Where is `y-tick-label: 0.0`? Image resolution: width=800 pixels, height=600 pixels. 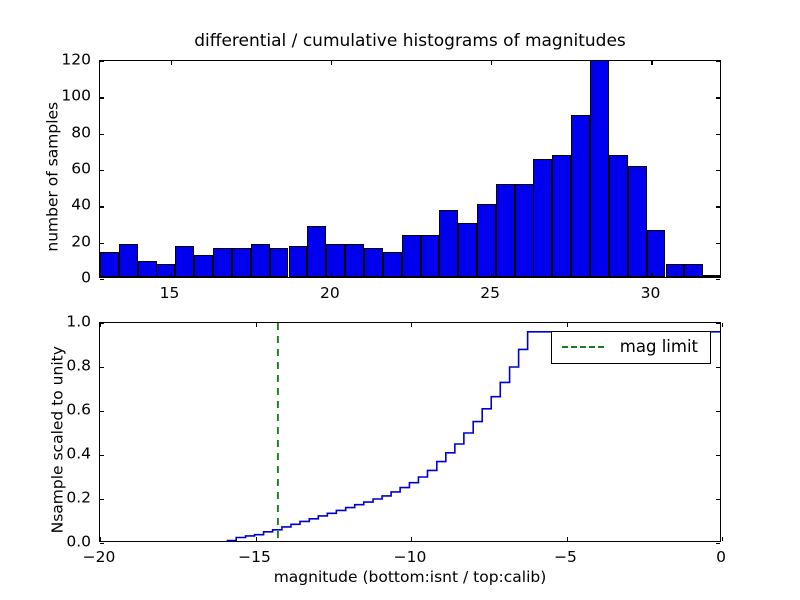
y-tick-label: 0.0 is located at coordinates (78, 541).